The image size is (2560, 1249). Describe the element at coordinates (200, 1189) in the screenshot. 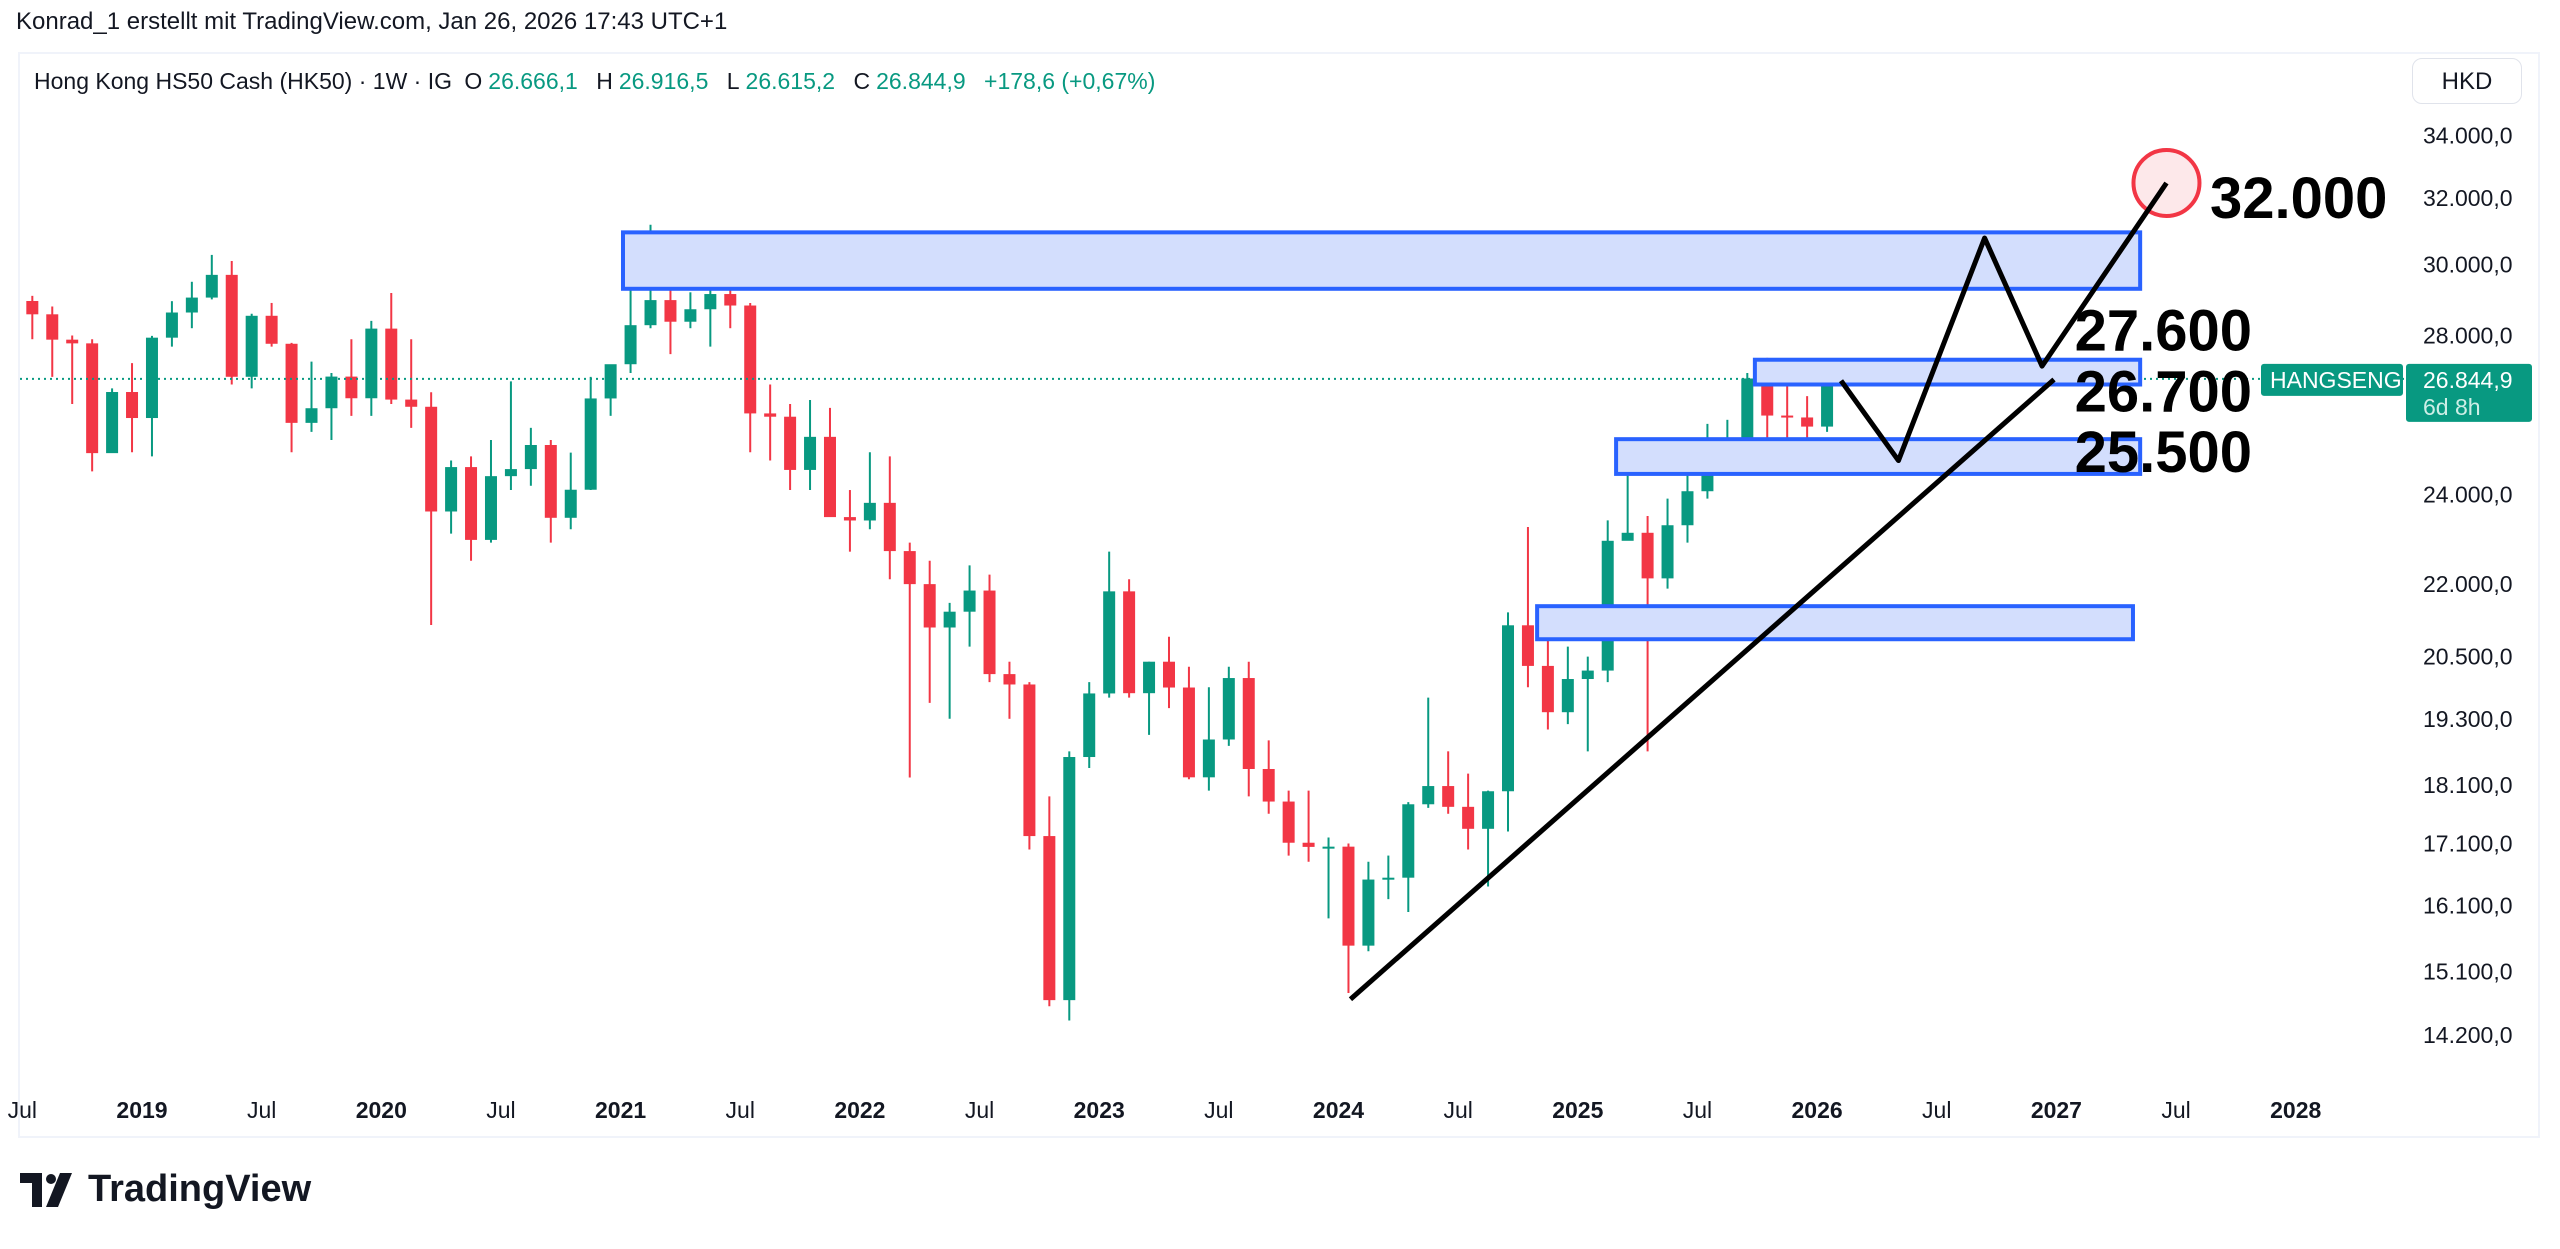

I see `logo-text: TradingView` at that location.